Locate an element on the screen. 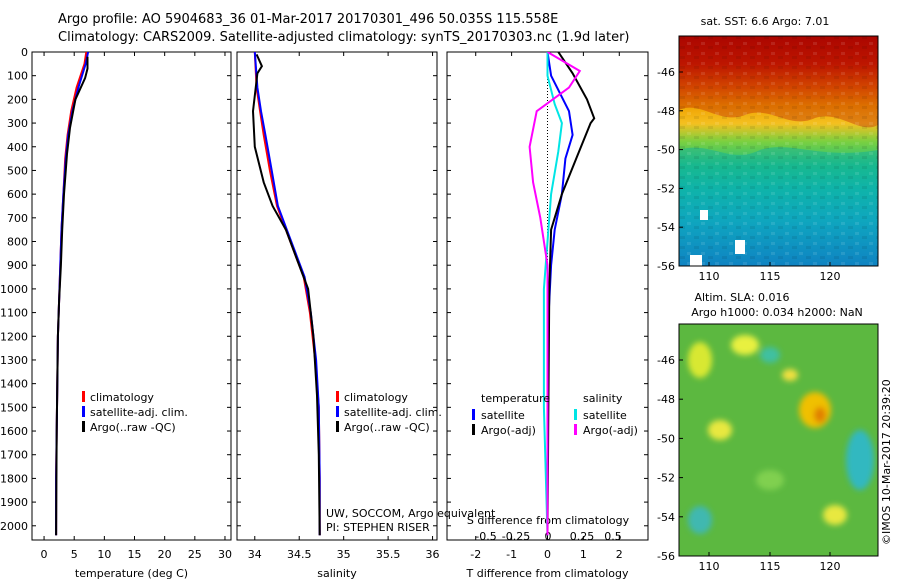 Image resolution: width=900 pixels, height=580 pixels. depth-tick-label: 1000 is located at coordinates (14, 289).